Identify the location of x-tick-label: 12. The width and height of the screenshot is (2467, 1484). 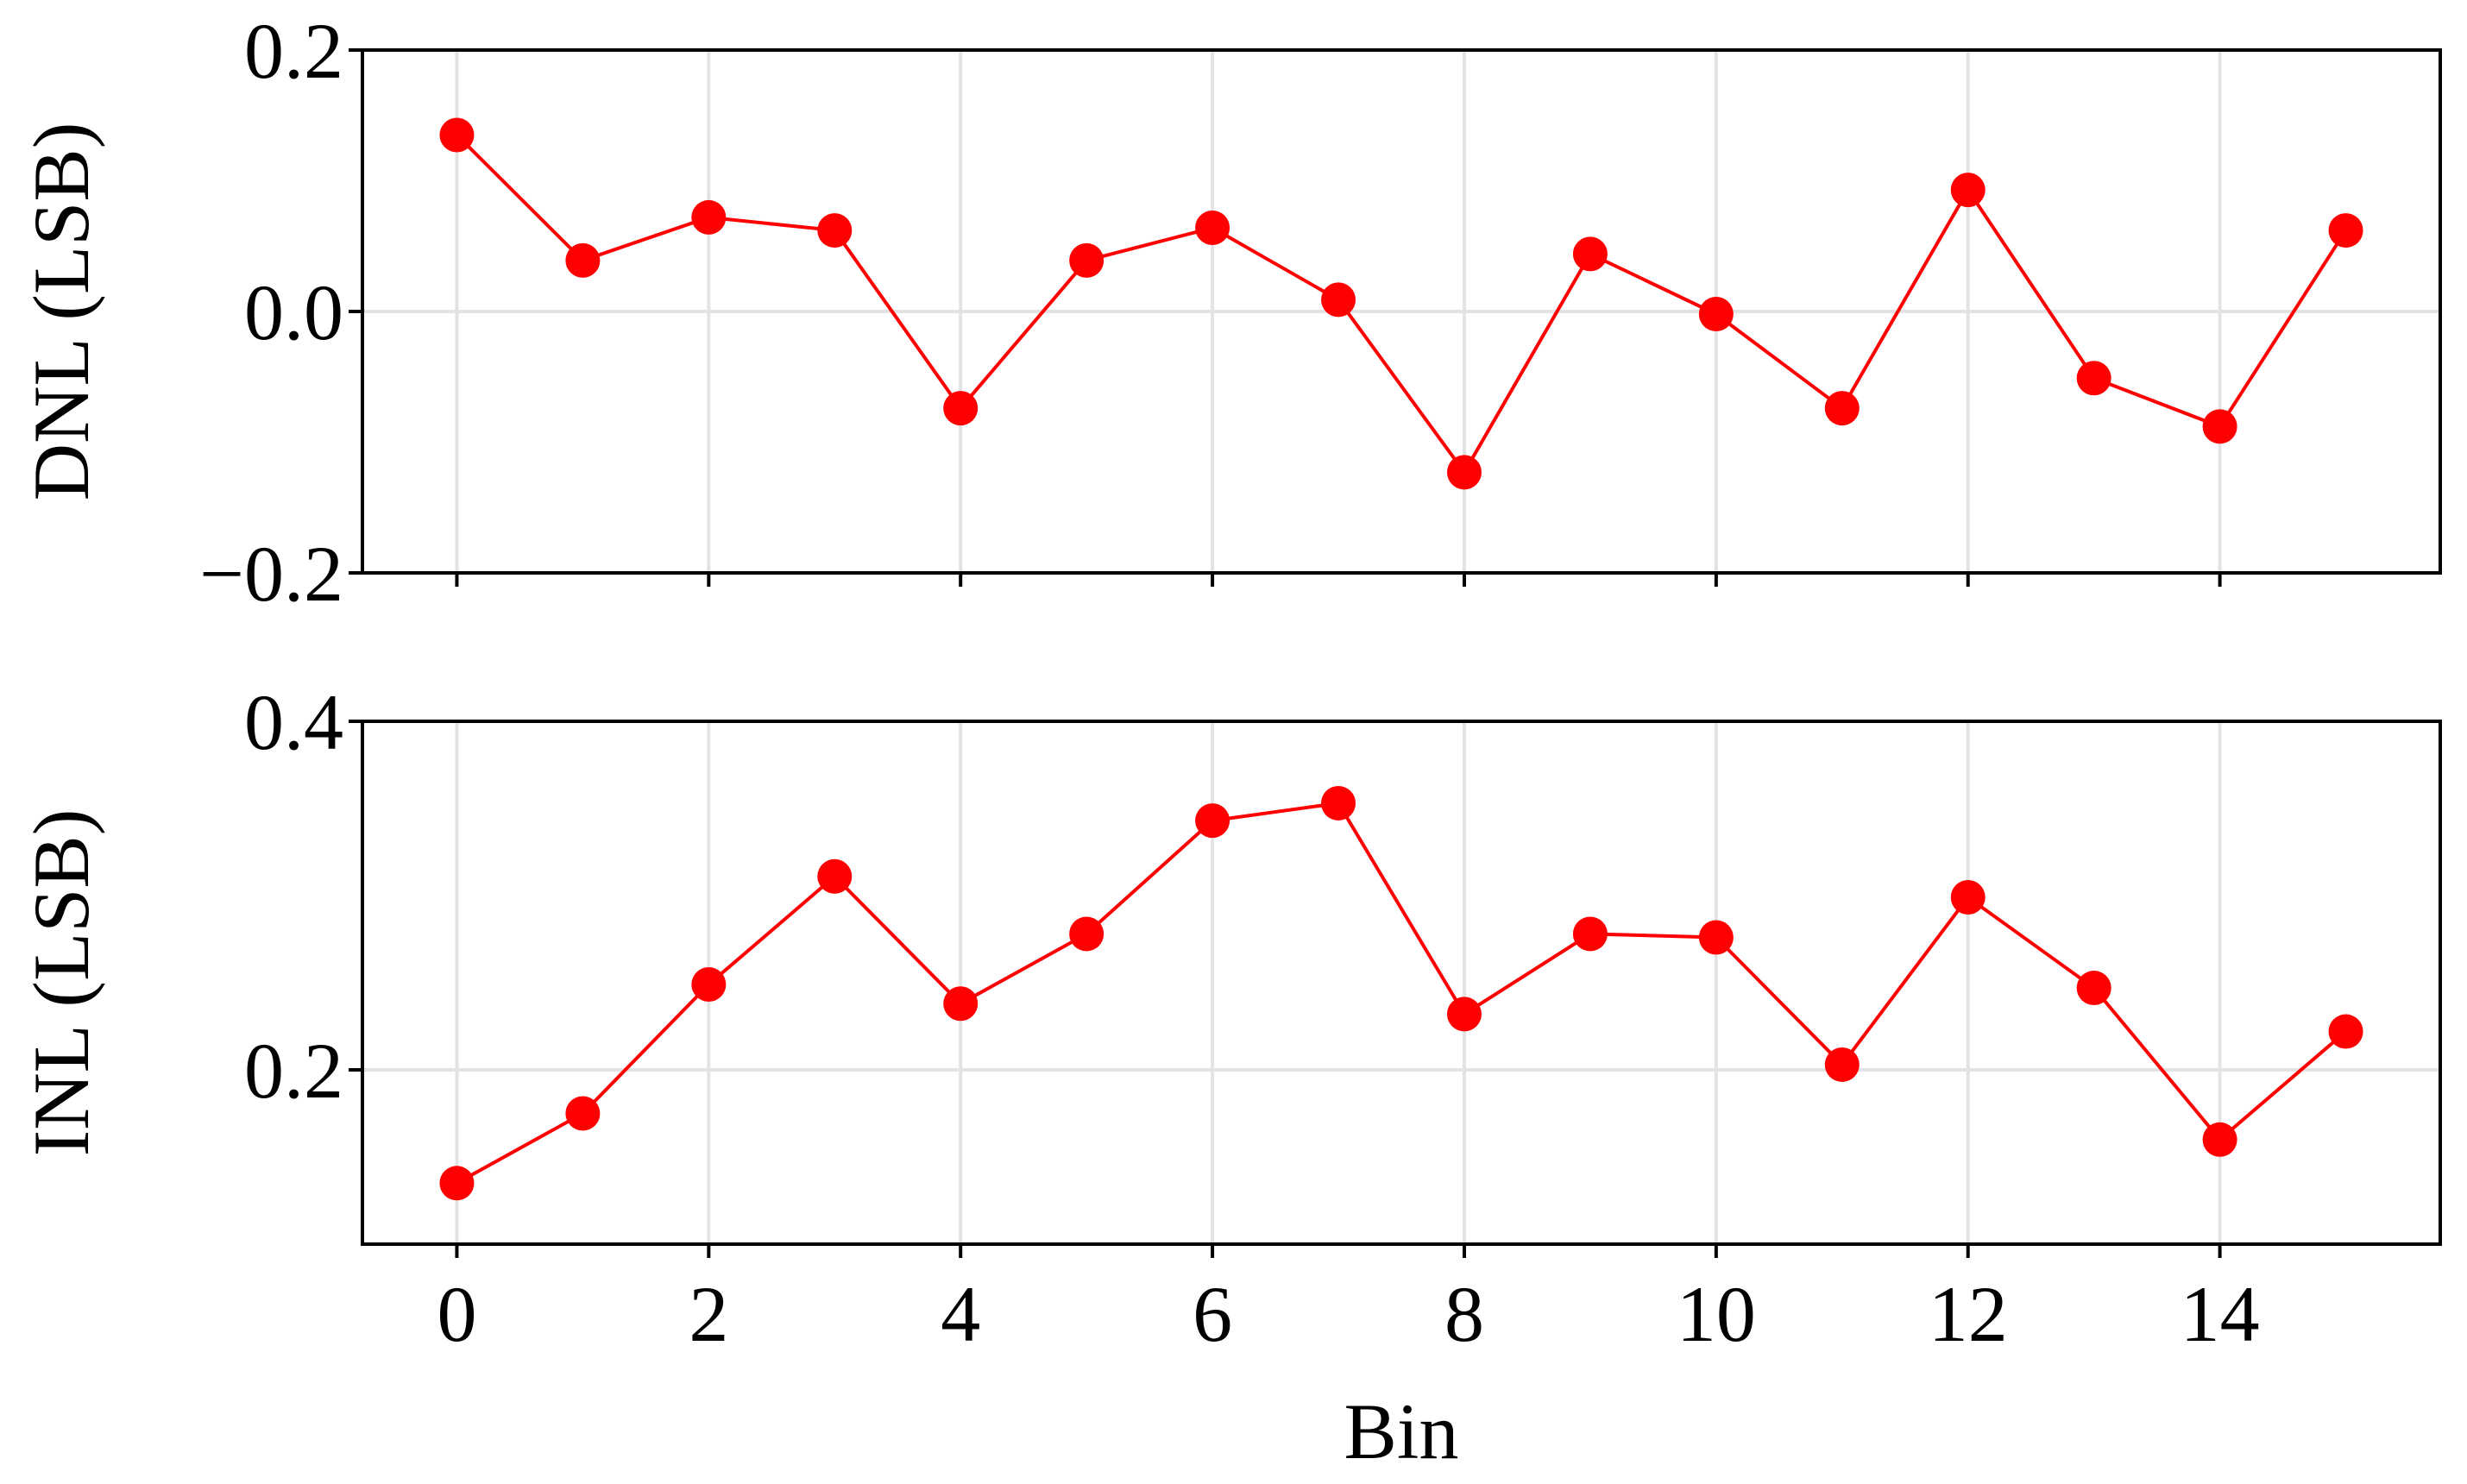
(1968, 1314).